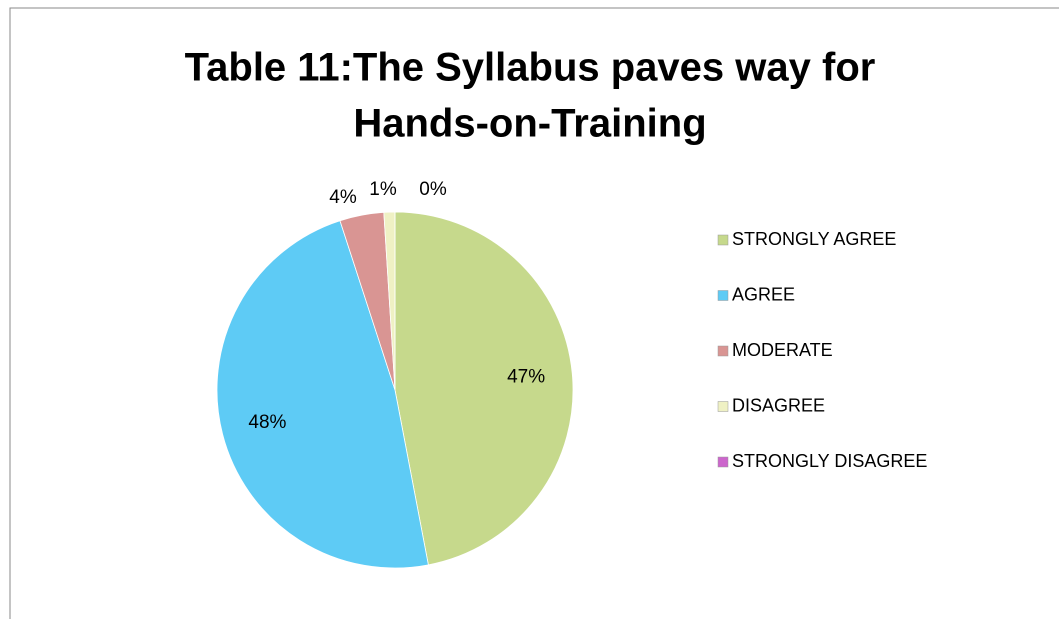 The image size is (1059, 619). Describe the element at coordinates (763, 294) in the screenshot. I see `legend-label: AGREE` at that location.